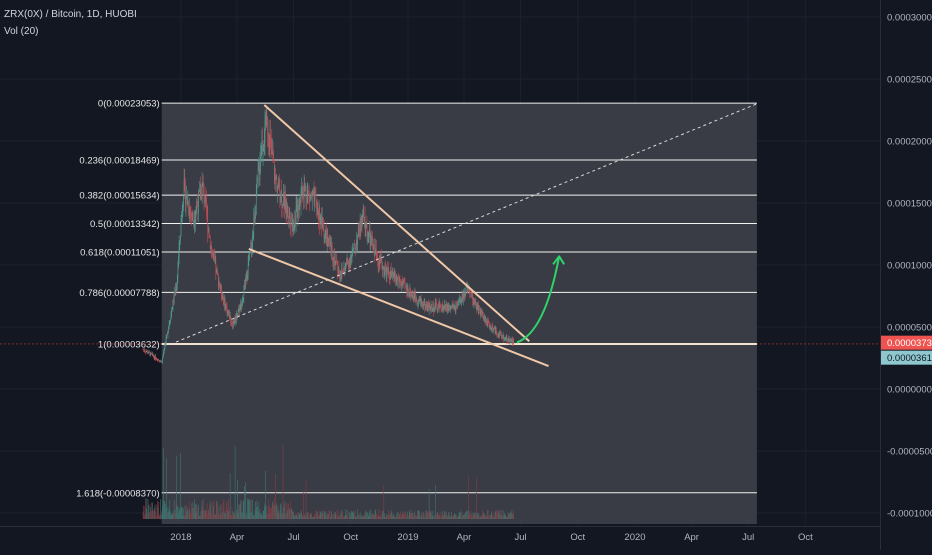 This screenshot has width=932, height=555. I want to click on x-tick-label: Oct, so click(350, 537).